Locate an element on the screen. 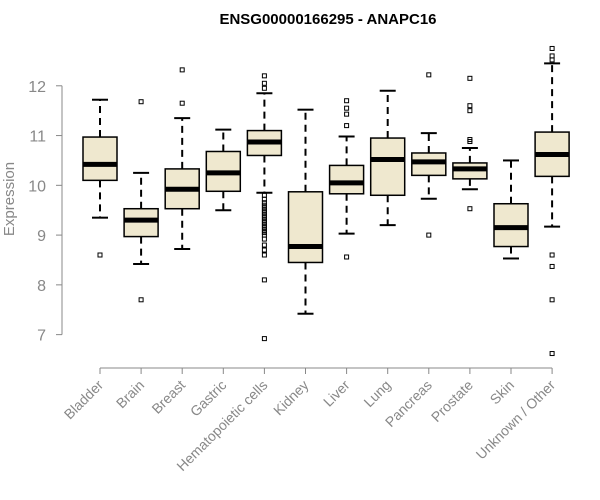 This screenshot has height=500, width=600. box-breast is located at coordinates (182, 159).